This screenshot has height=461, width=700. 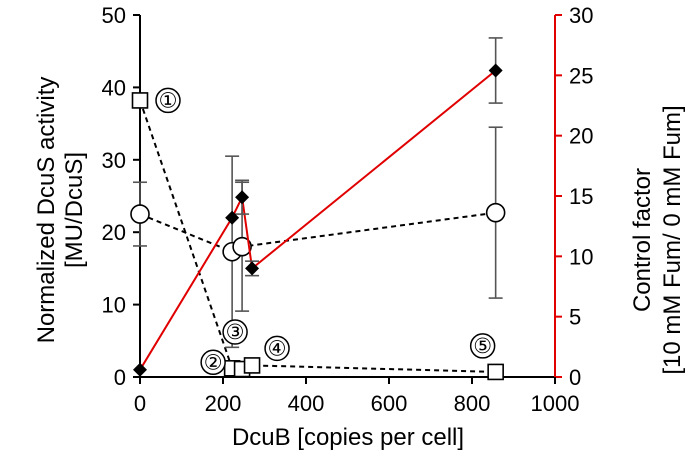 I want to click on y-right-tick-label: 20, so click(x=581, y=136).